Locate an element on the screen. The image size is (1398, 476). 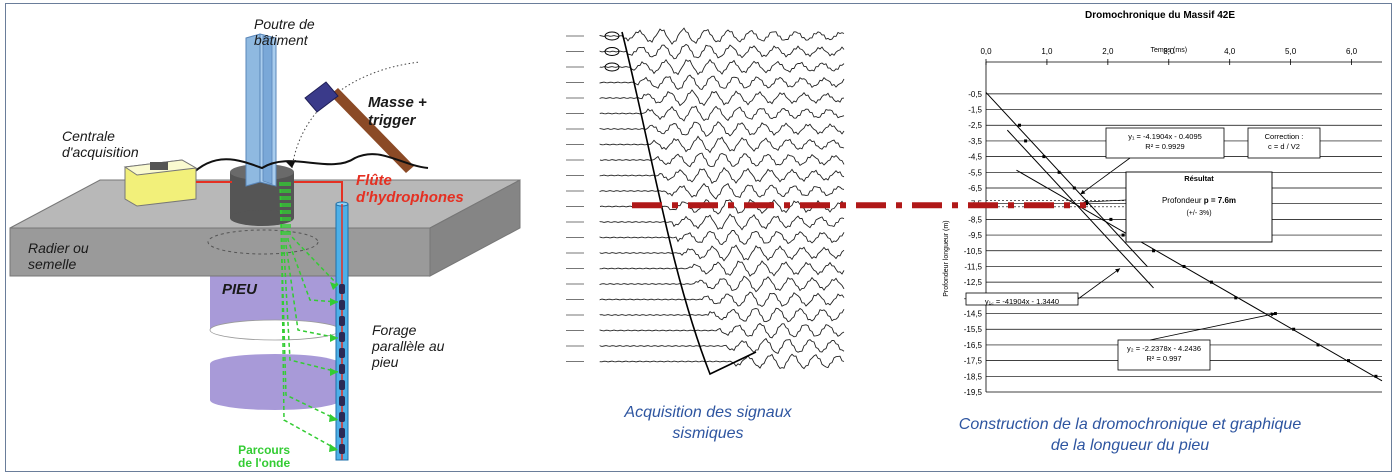
flute-label-line2: d'hydrophones is located at coordinates (410, 197).